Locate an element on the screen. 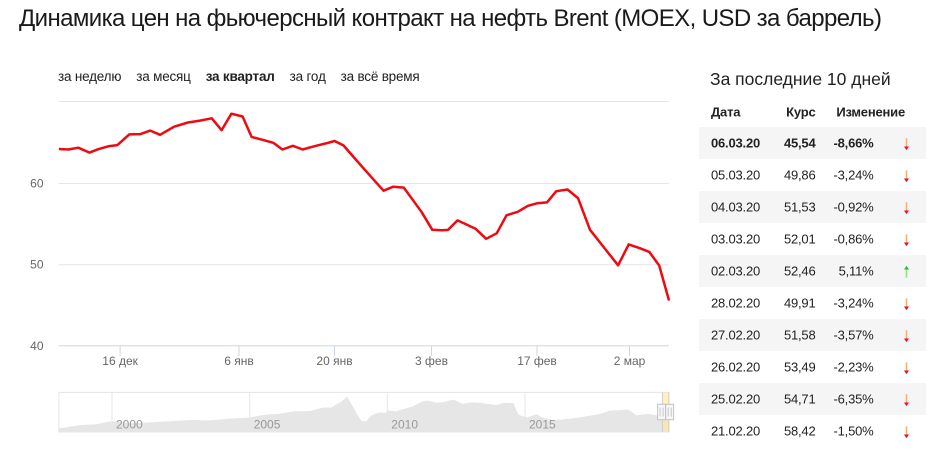 The height and width of the screenshot is (465, 935). svg-text: 2010 is located at coordinates (404, 425).